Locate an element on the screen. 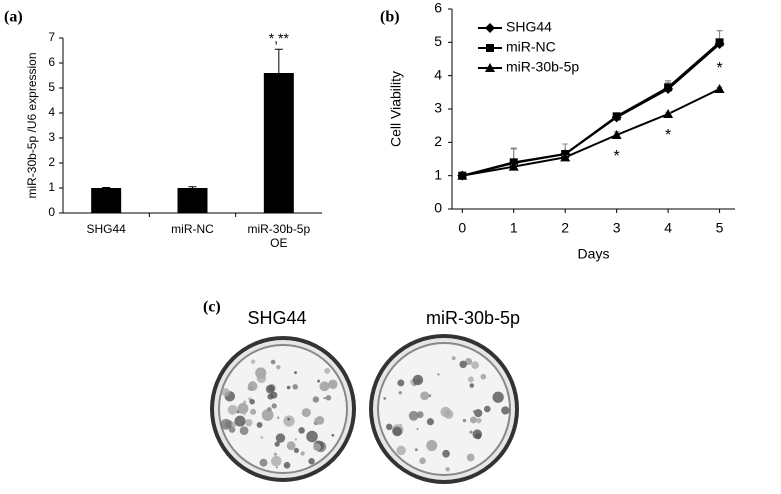  panel-label: (a) is located at coordinates (13, 17).